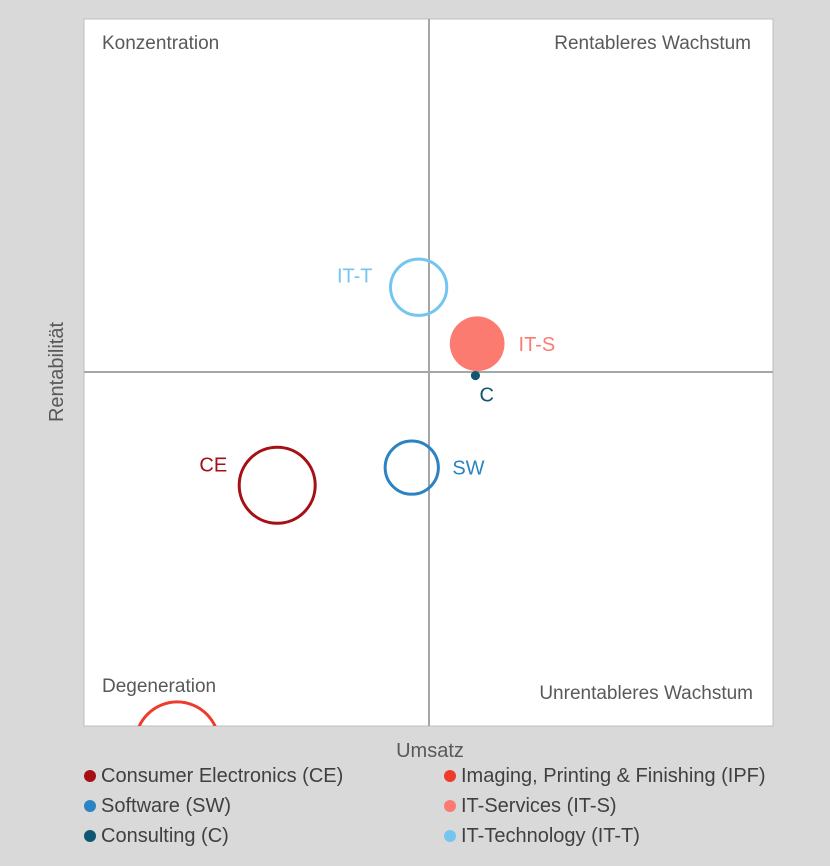 The height and width of the screenshot is (866, 830). I want to click on legend-label: IT-Services (IT-S), so click(539, 805).